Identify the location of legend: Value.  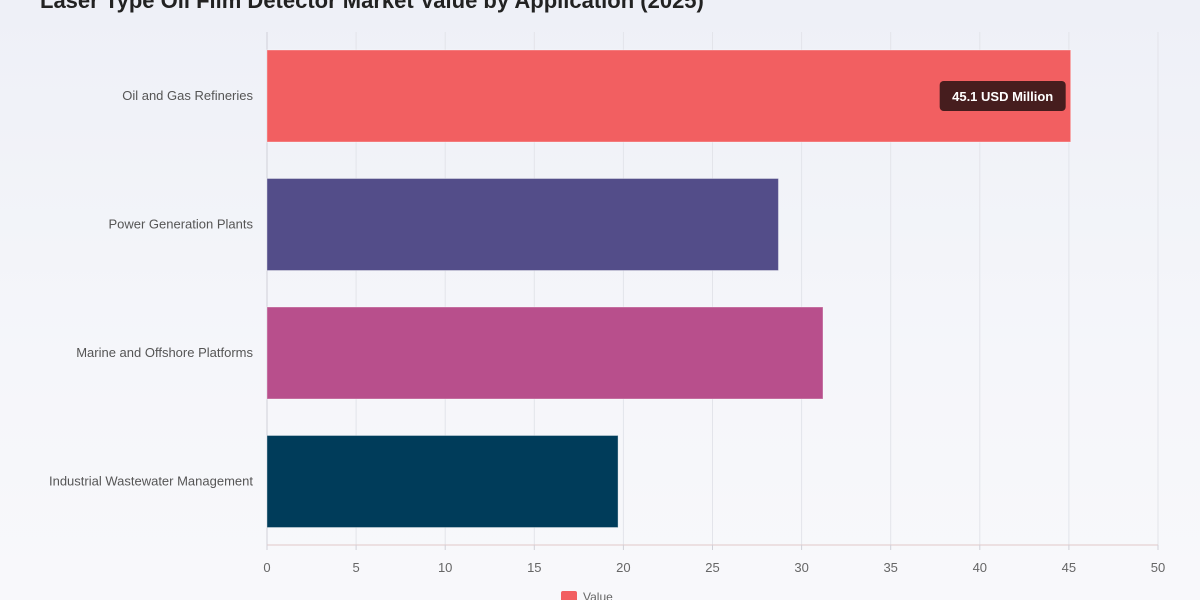
(587, 595).